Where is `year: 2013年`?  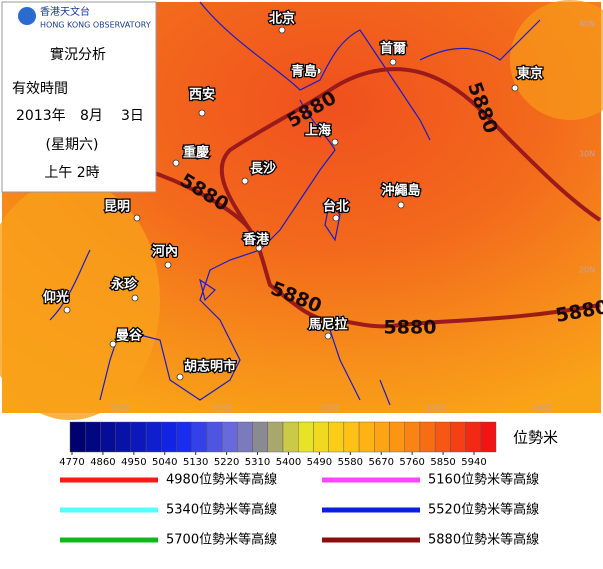
year: 2013年 is located at coordinates (41, 116).